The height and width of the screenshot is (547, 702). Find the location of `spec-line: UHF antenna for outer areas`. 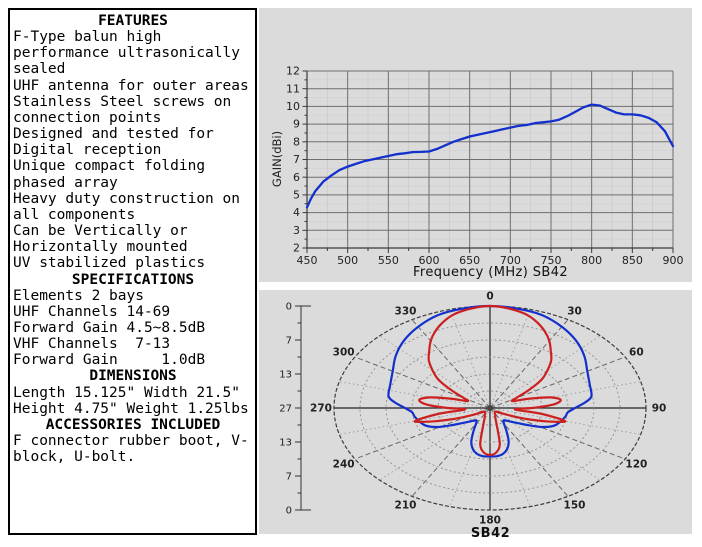

spec-line: UHF antenna for outer areas is located at coordinates (131, 85).